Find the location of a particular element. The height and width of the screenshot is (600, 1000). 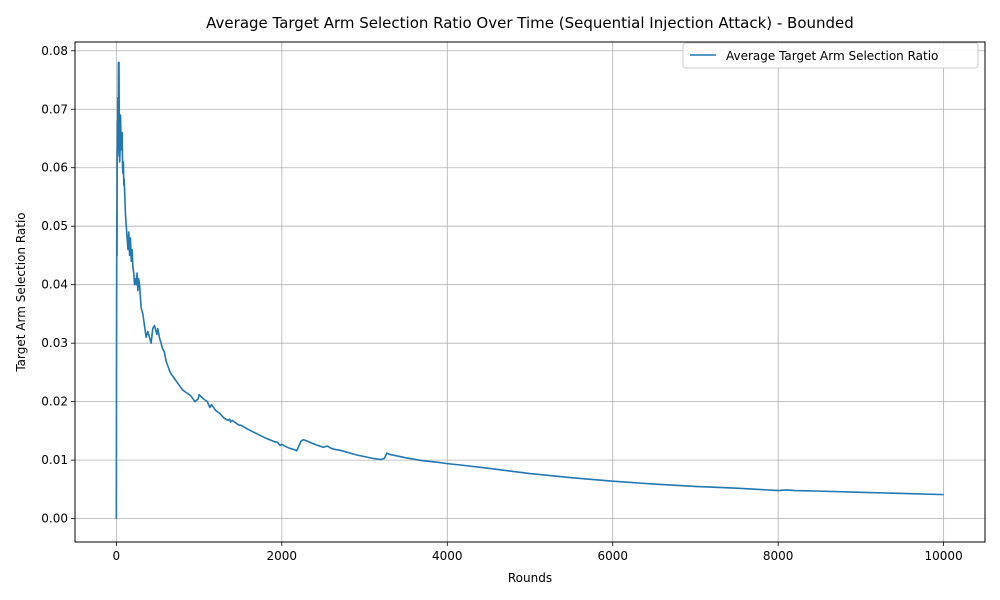

y-tick-label: 0.08 is located at coordinates (54, 51).